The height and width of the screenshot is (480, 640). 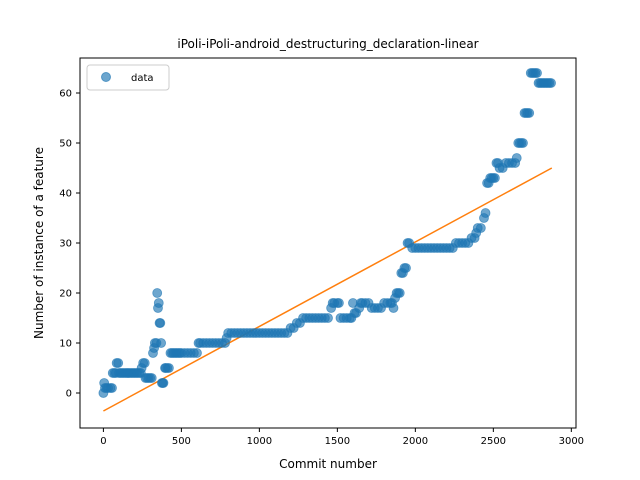 What do you see at coordinates (415, 441) in the screenshot?
I see `x-tick-label: 2000` at bounding box center [415, 441].